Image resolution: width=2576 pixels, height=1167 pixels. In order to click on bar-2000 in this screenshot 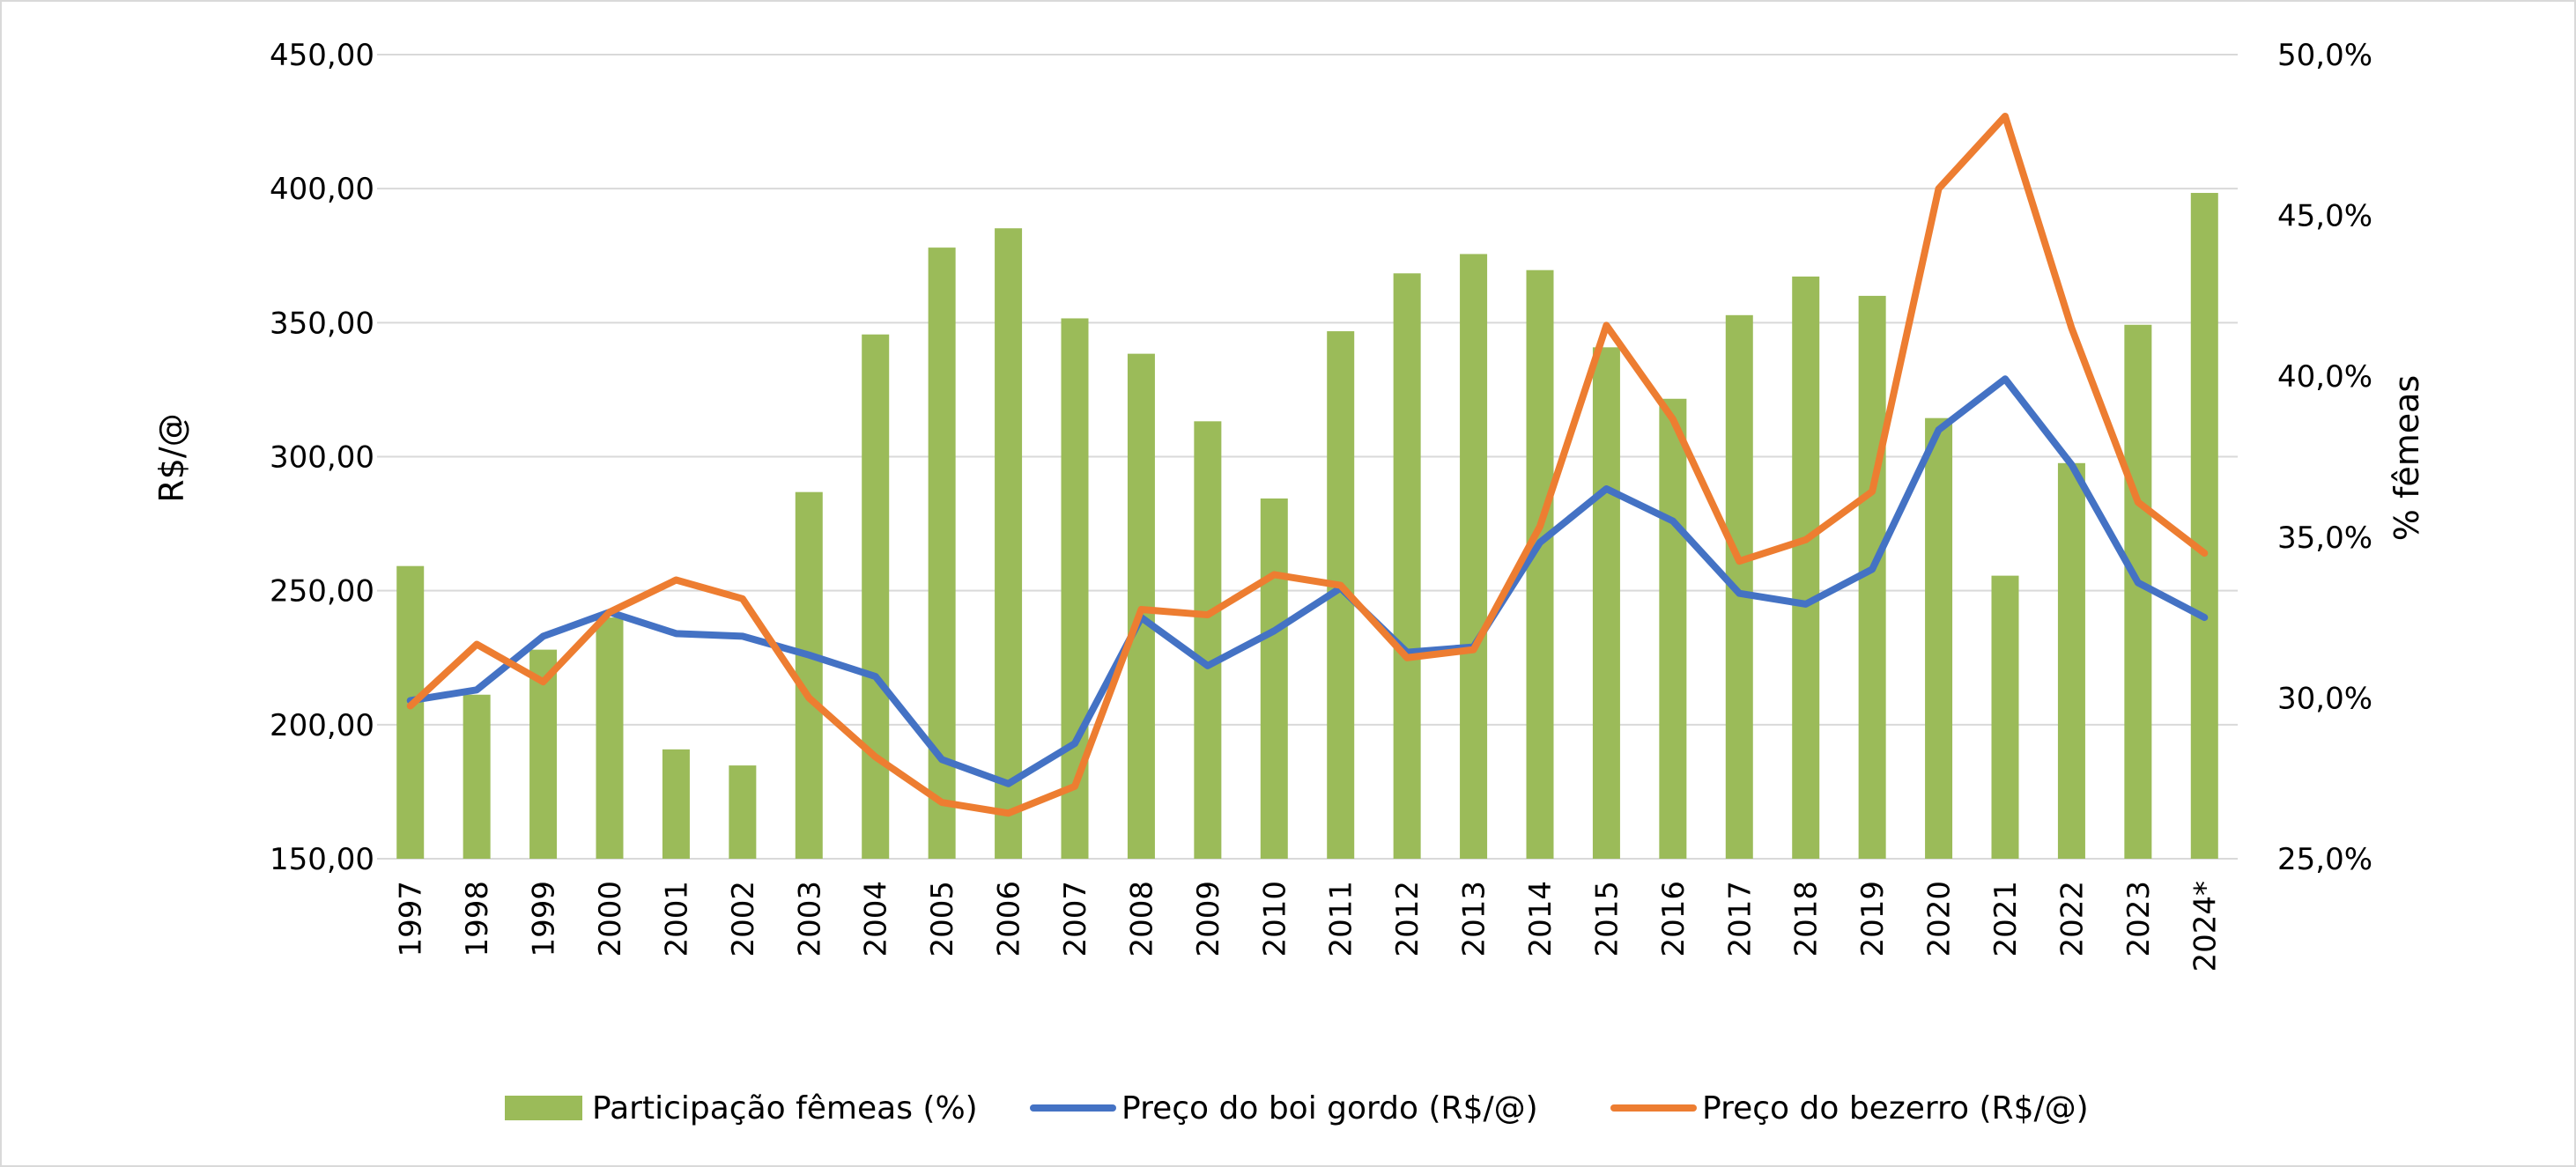, I will do `click(610, 738)`.